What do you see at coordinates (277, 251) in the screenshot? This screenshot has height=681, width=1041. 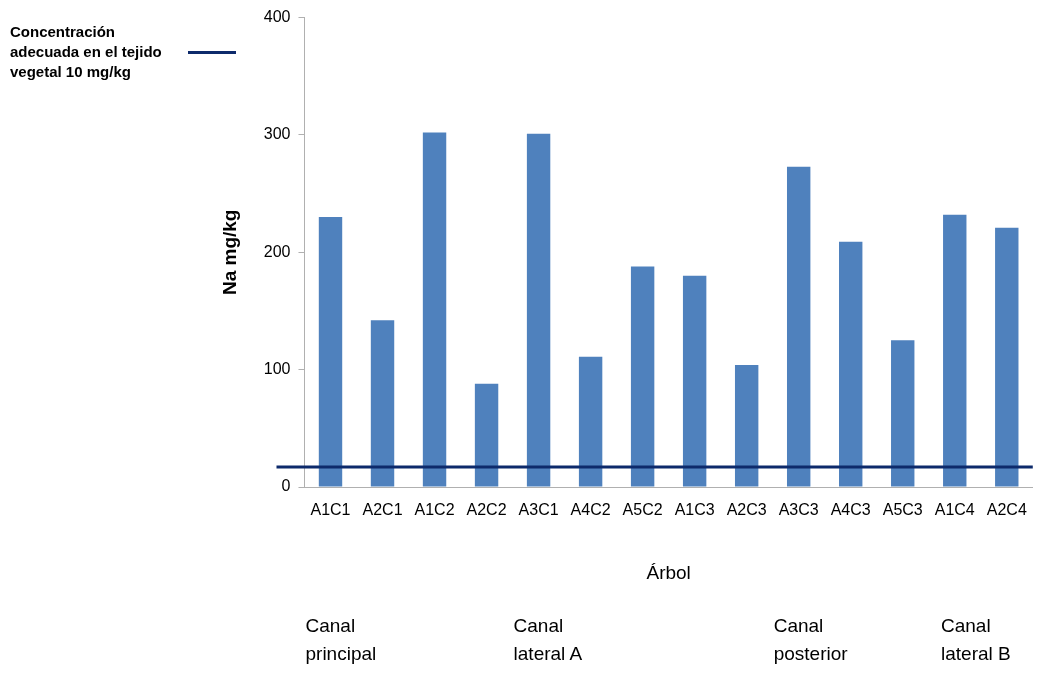 I see `y-tick-label: 200` at bounding box center [277, 251].